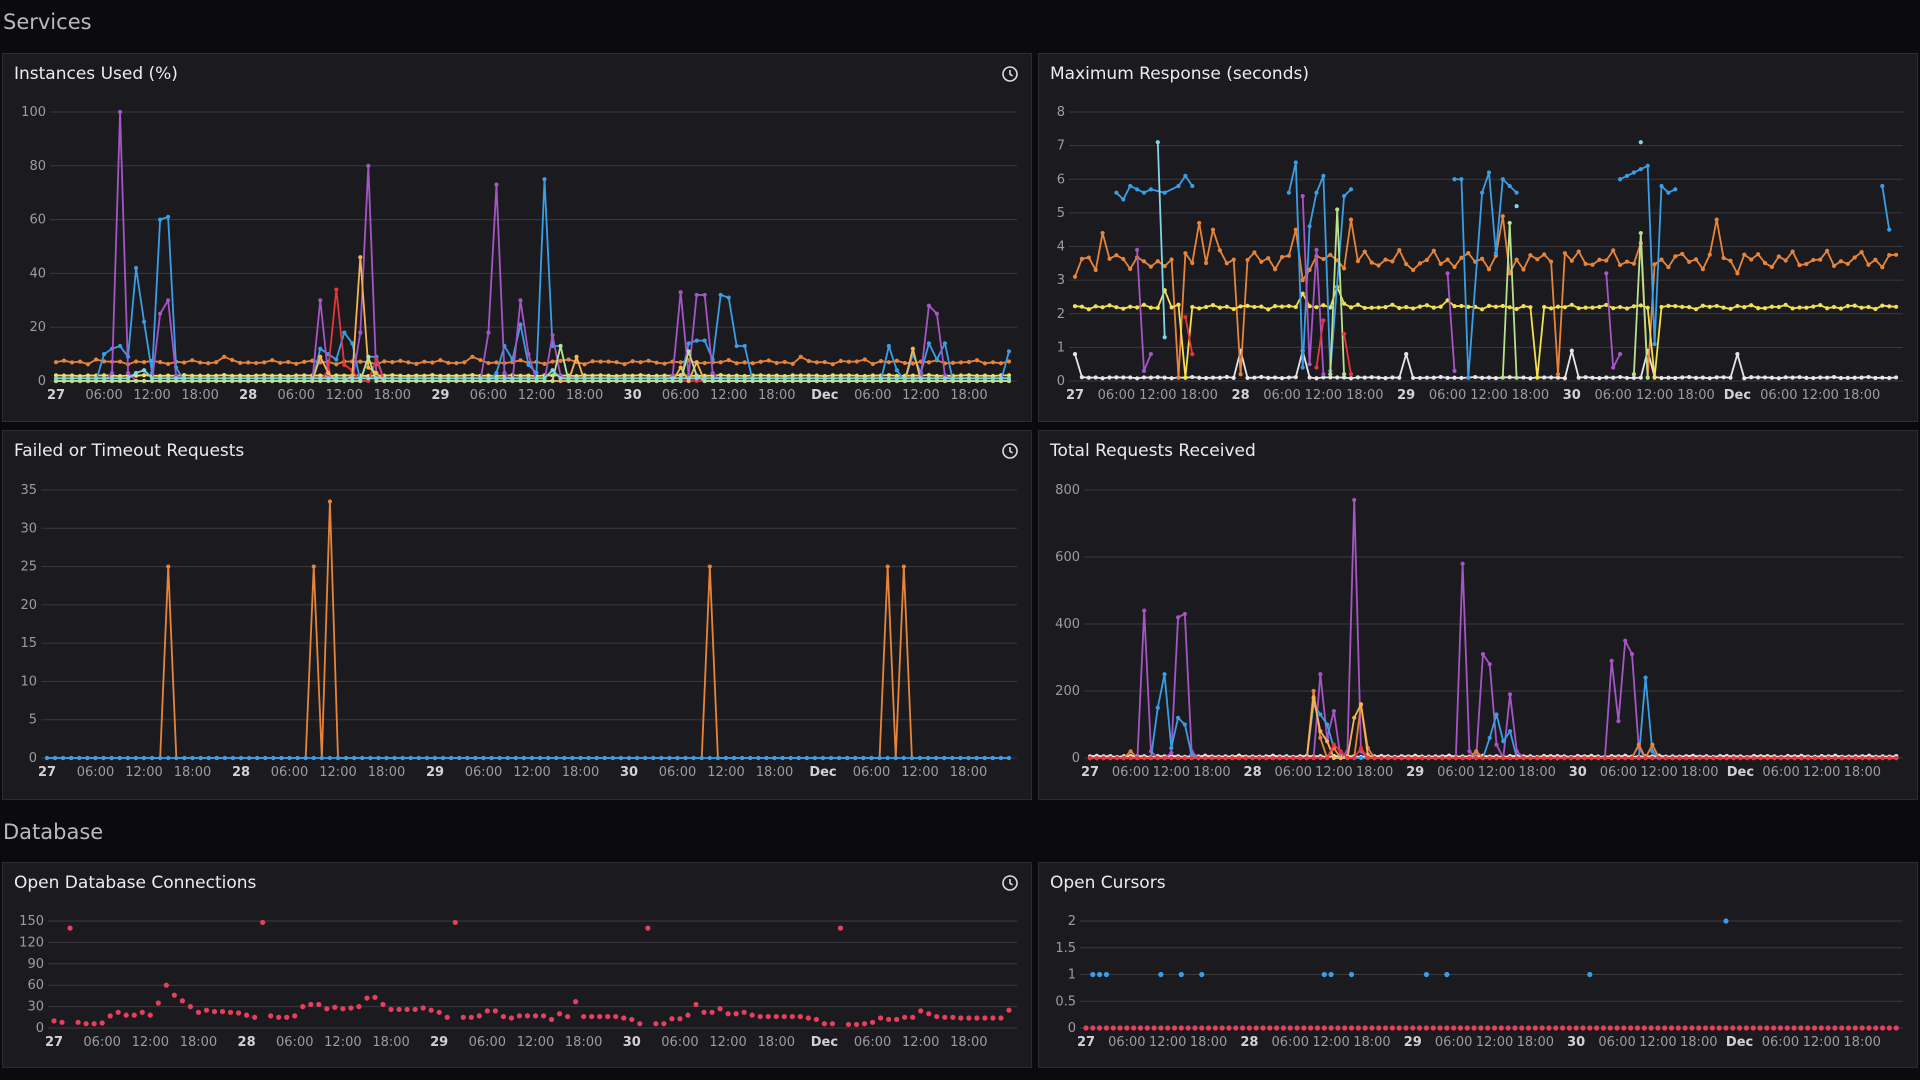  What do you see at coordinates (1061, 280) in the screenshot?
I see `y-tick-label: 3` at bounding box center [1061, 280].